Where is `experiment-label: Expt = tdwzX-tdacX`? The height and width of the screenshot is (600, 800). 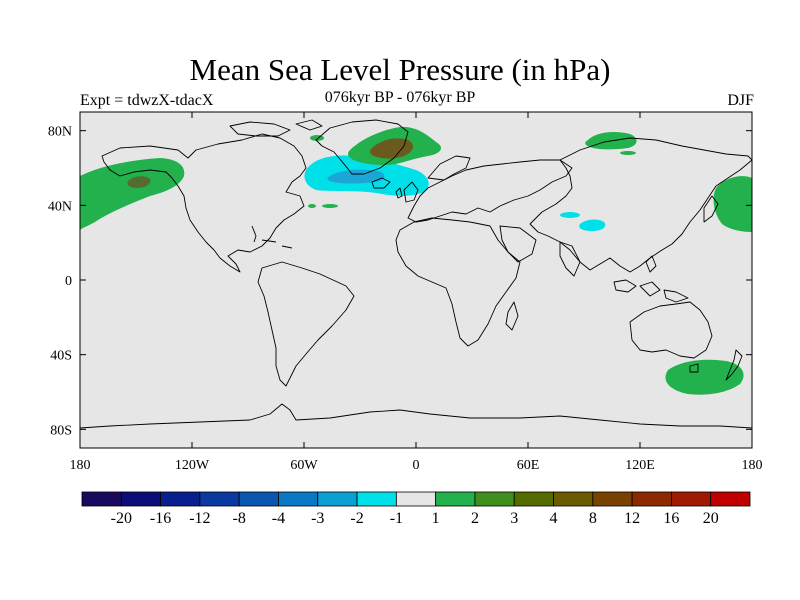 experiment-label: Expt = tdwzX-tdacX is located at coordinates (147, 100).